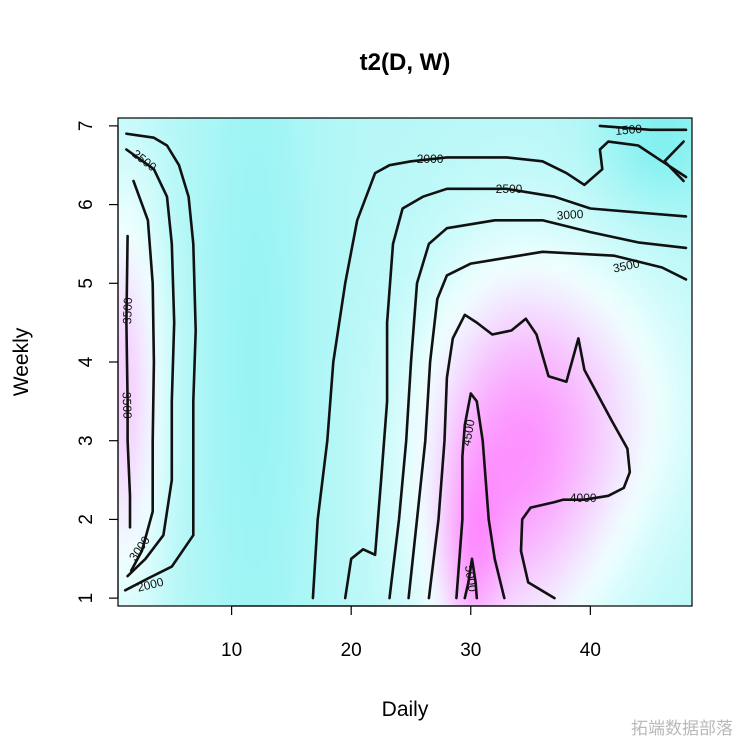 The image size is (753, 753). I want to click on x-tick-label: 10, so click(231, 650).